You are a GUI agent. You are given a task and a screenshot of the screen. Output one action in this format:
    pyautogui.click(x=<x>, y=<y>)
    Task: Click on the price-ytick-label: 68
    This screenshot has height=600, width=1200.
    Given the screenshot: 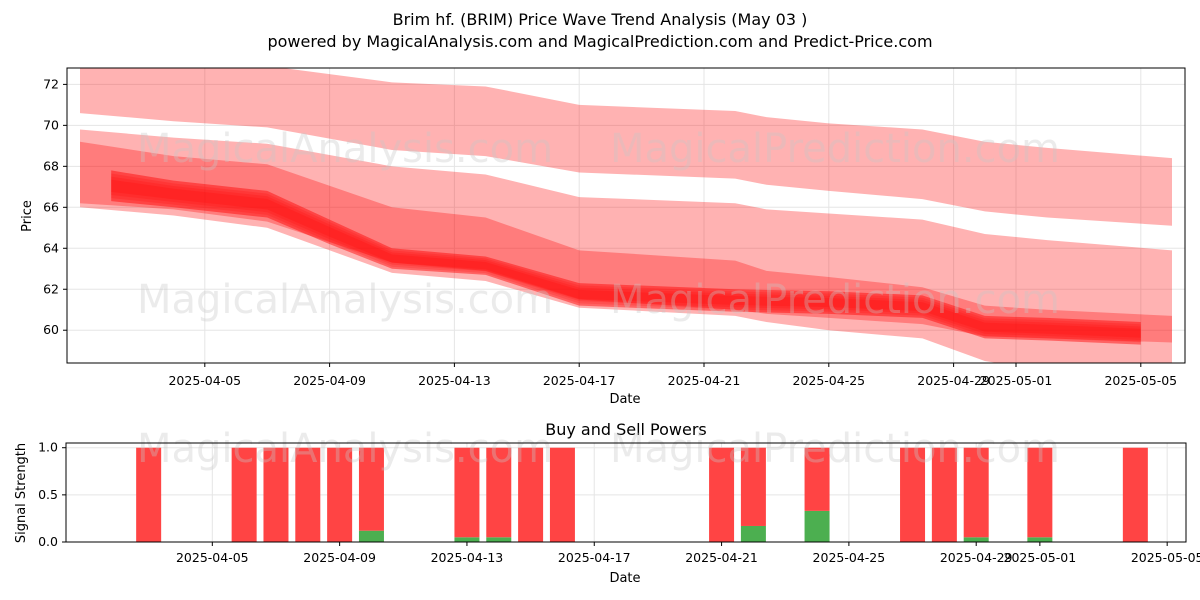 What is the action you would take?
    pyautogui.click(x=51, y=165)
    